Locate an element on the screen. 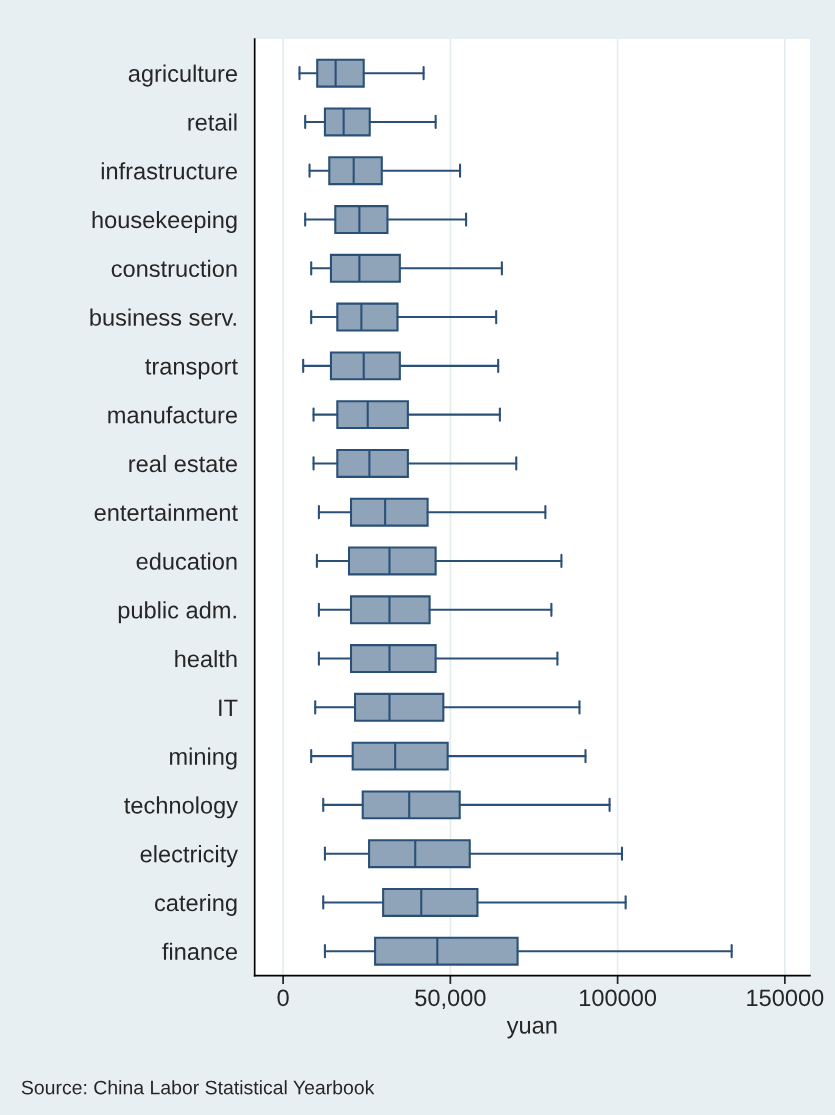  y-tick-label: transport is located at coordinates (191, 369).